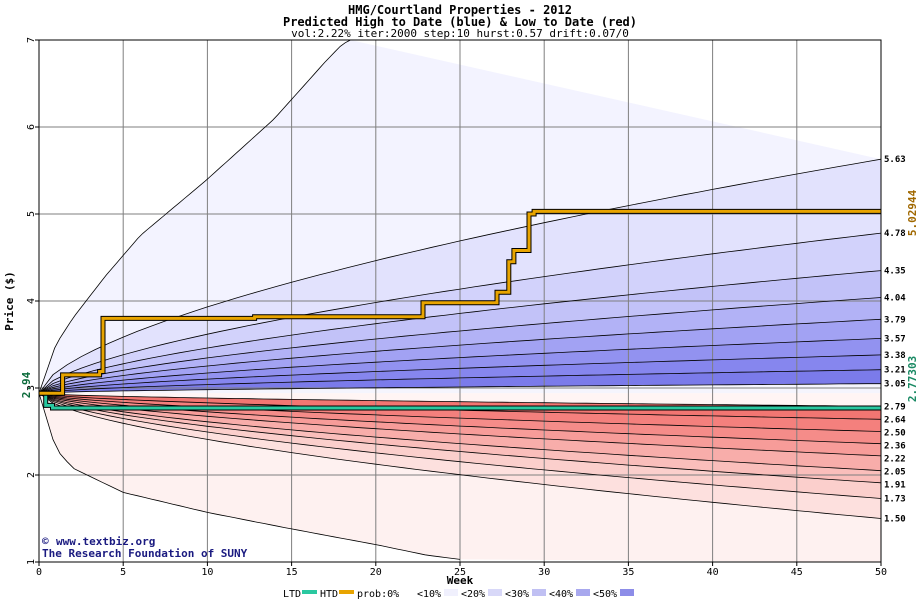 Image resolution: width=920 pixels, height=600 pixels. I want to click on legend-ltd-swatch, so click(309, 592).